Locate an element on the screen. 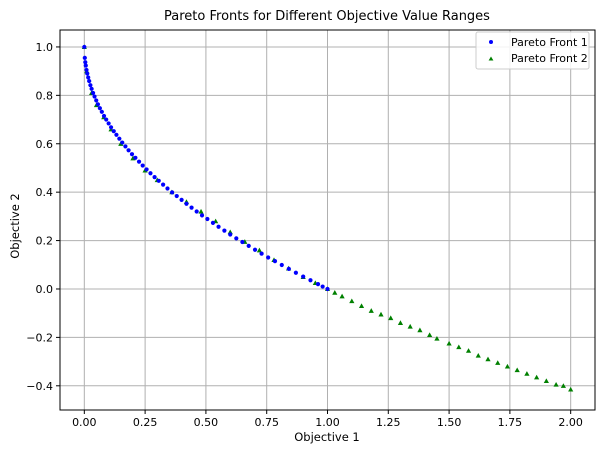  y-tick-label: −0.2 is located at coordinates (39, 337).